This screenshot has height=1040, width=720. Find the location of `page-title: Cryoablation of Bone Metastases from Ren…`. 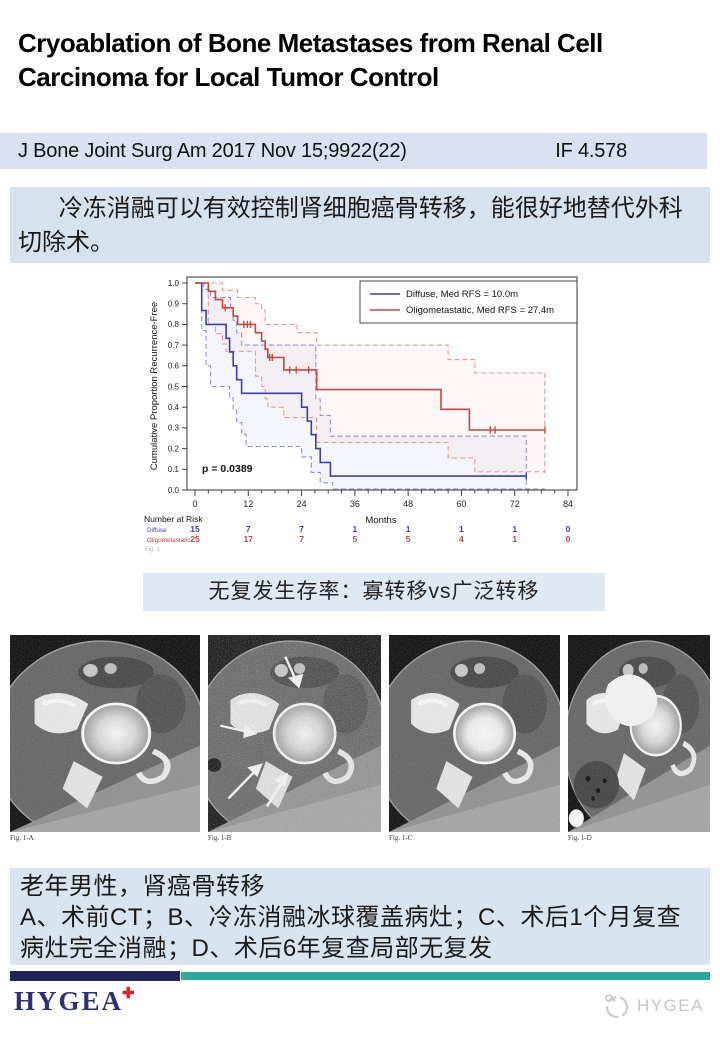

page-title: Cryoablation of Bone Metastases from Ren… is located at coordinates (310, 60).